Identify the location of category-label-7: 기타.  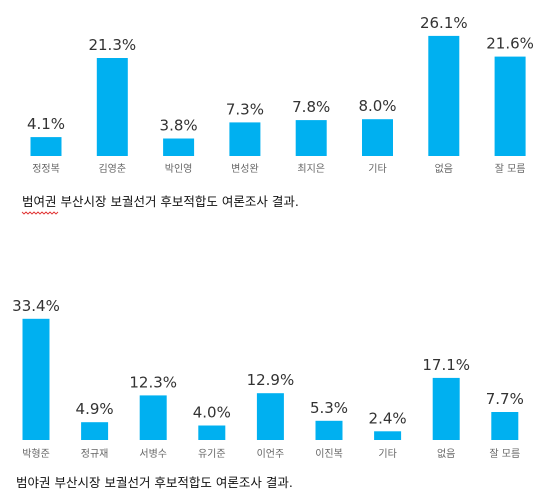
(387, 454).